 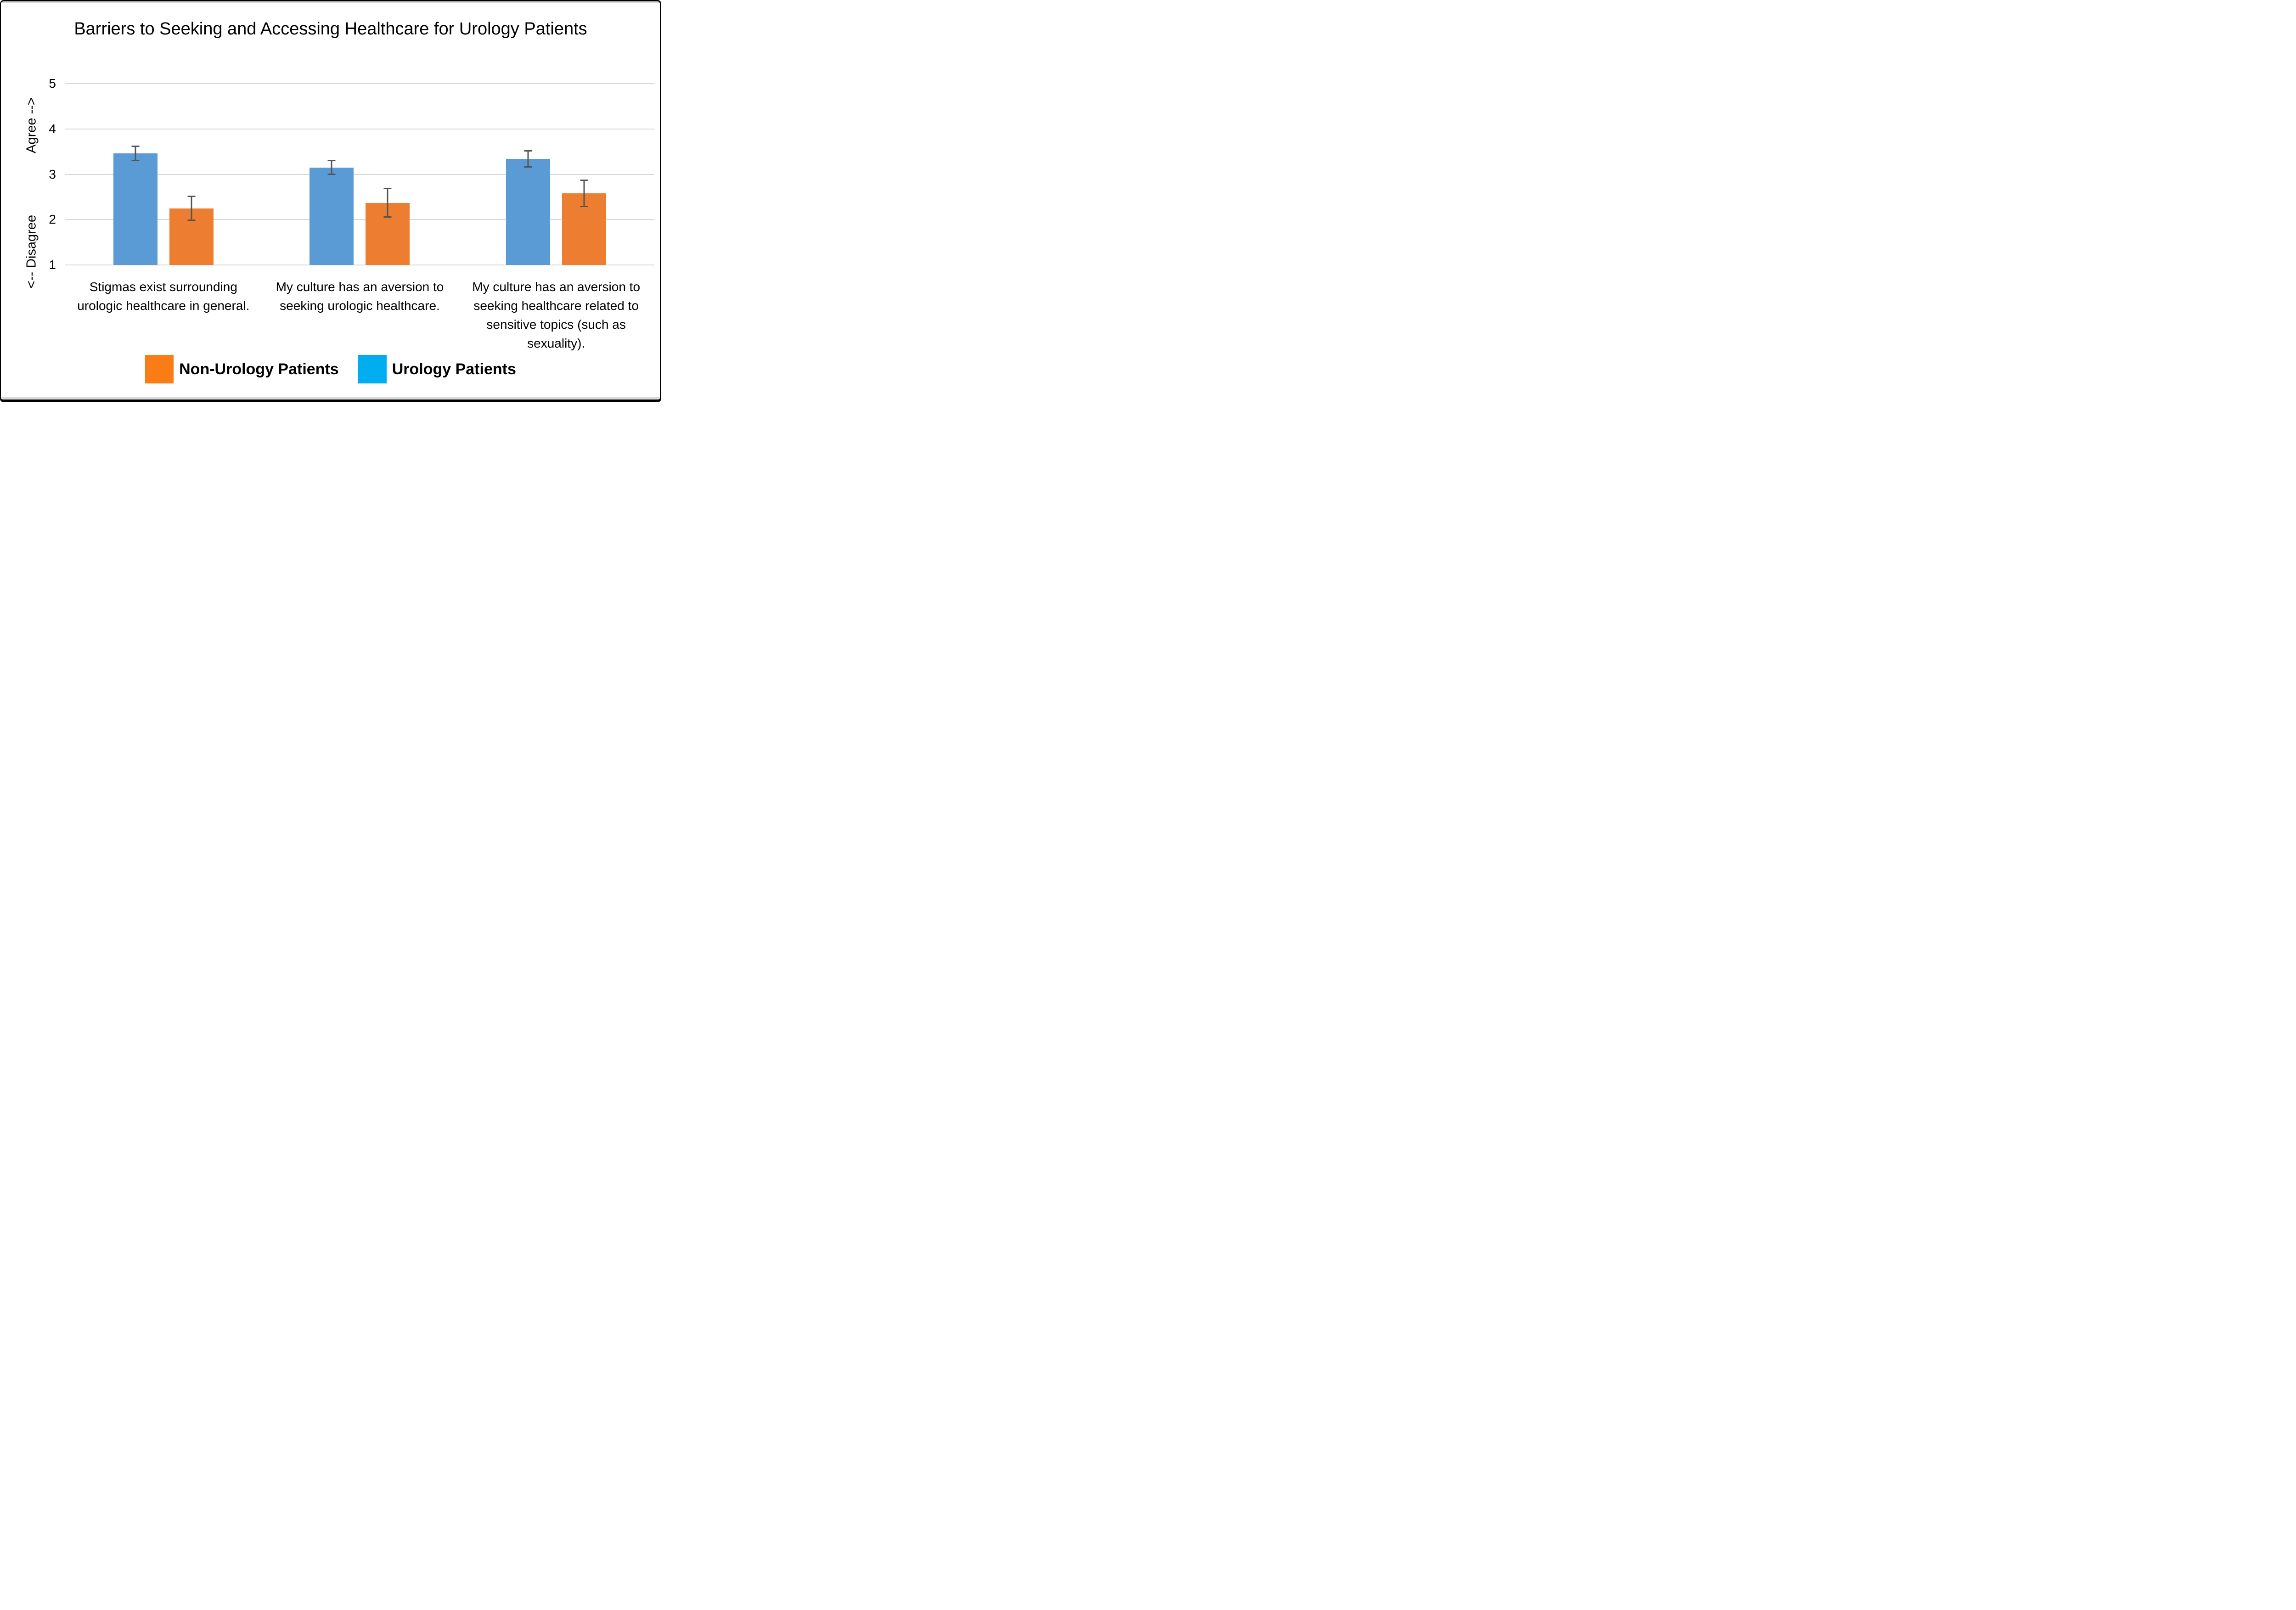 What do you see at coordinates (454, 369) in the screenshot?
I see `legend-label: Urology Patients` at bounding box center [454, 369].